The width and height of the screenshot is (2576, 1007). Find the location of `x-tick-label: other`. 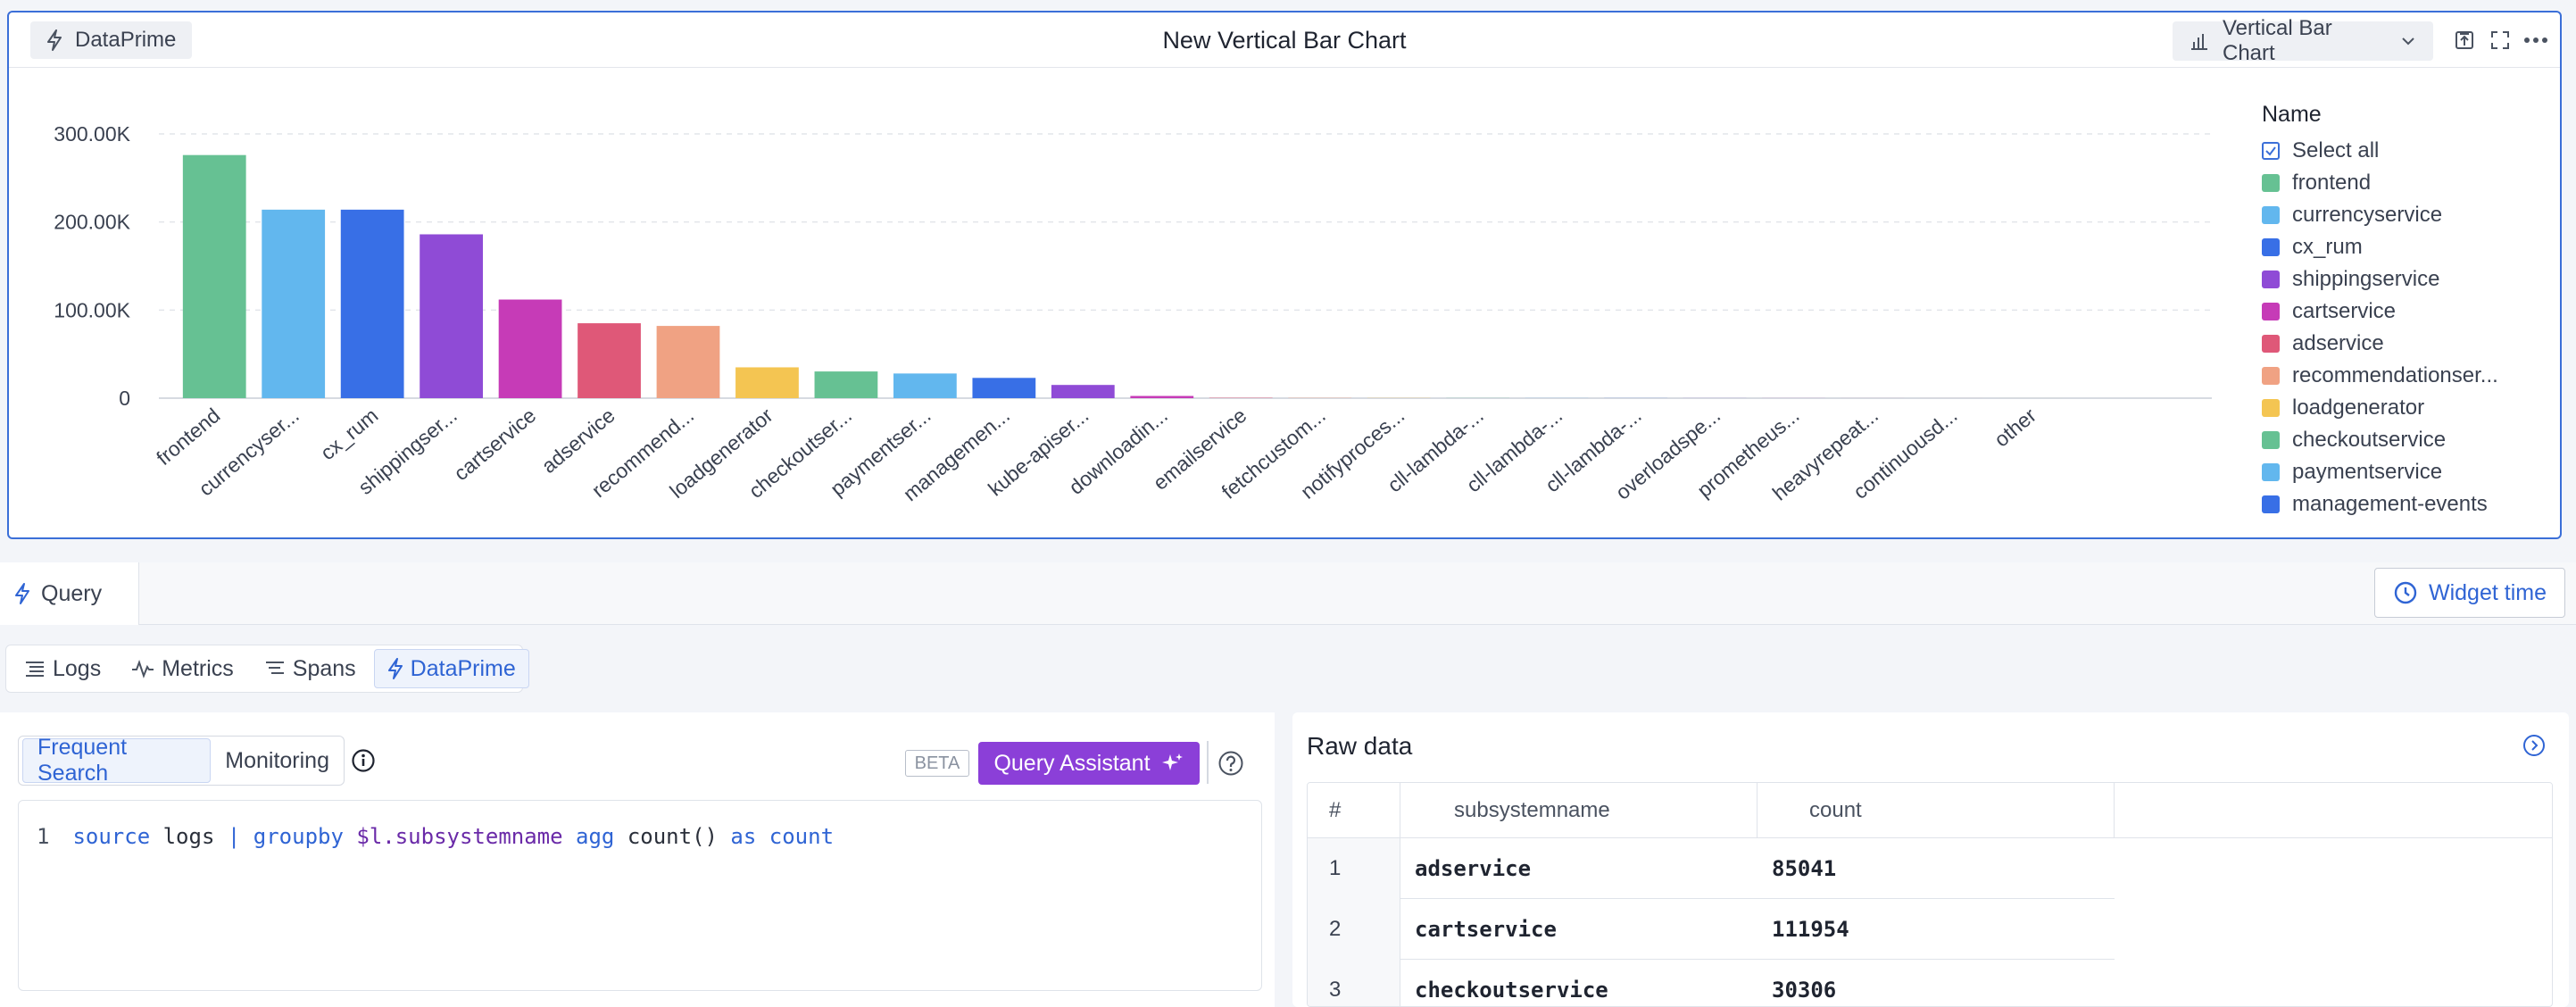

x-tick-label: other is located at coordinates (2015, 428).